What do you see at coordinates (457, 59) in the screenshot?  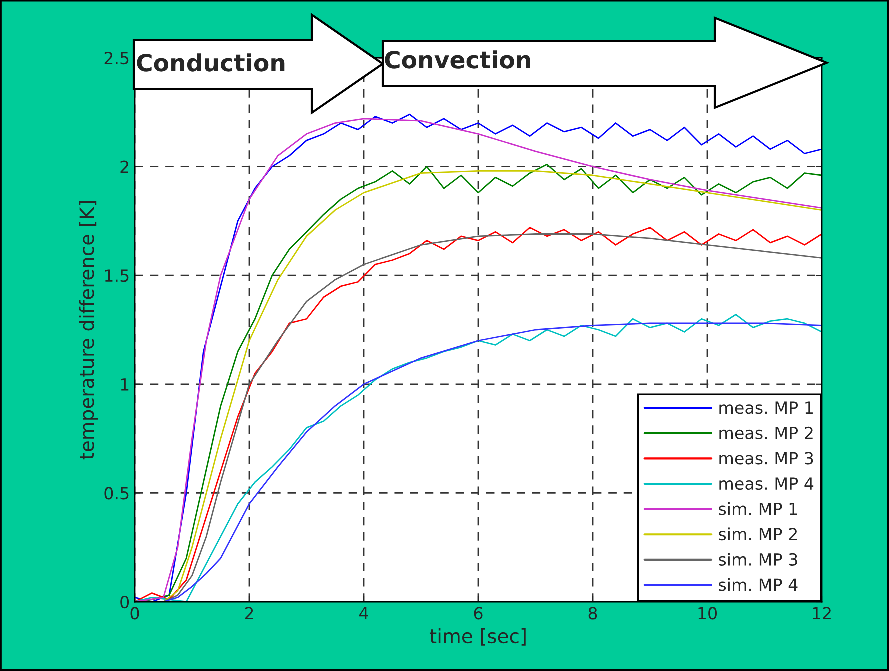 I see `annotation: Convection` at bounding box center [457, 59].